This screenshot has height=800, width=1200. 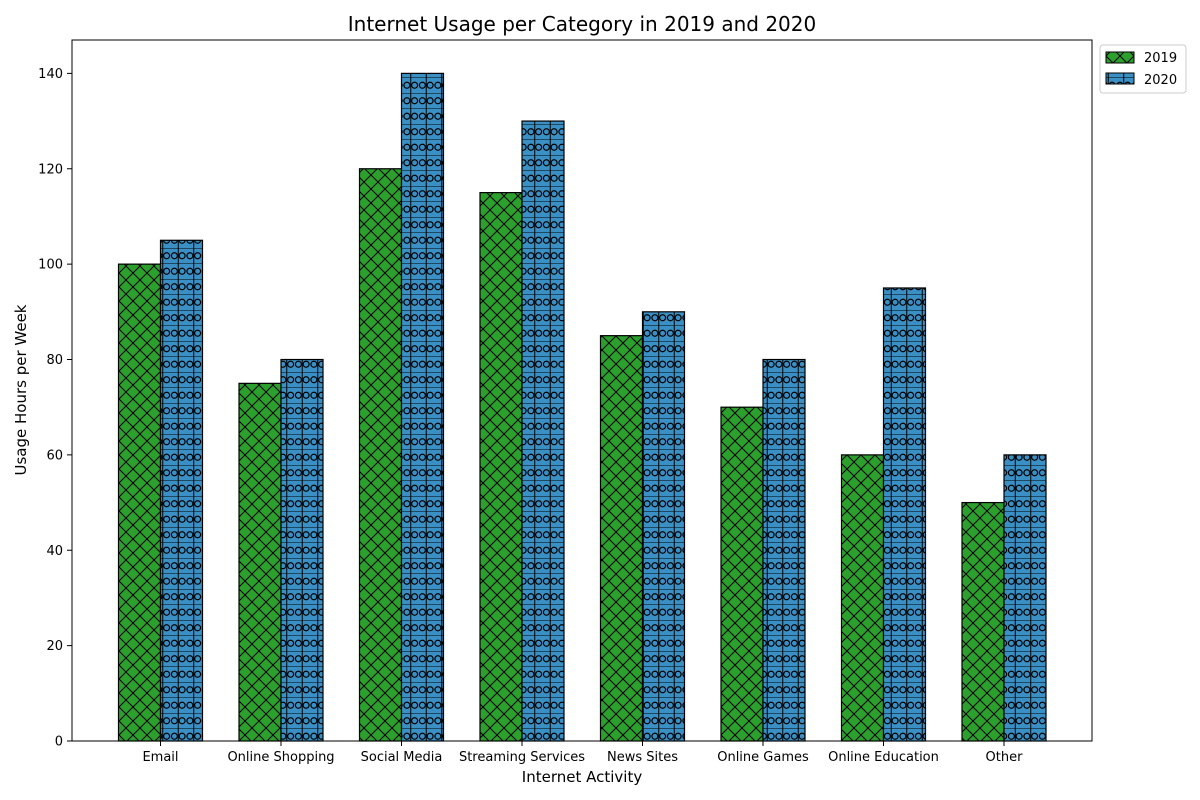 What do you see at coordinates (582, 777) in the screenshot?
I see `x-axis-label: Internet Activity` at bounding box center [582, 777].